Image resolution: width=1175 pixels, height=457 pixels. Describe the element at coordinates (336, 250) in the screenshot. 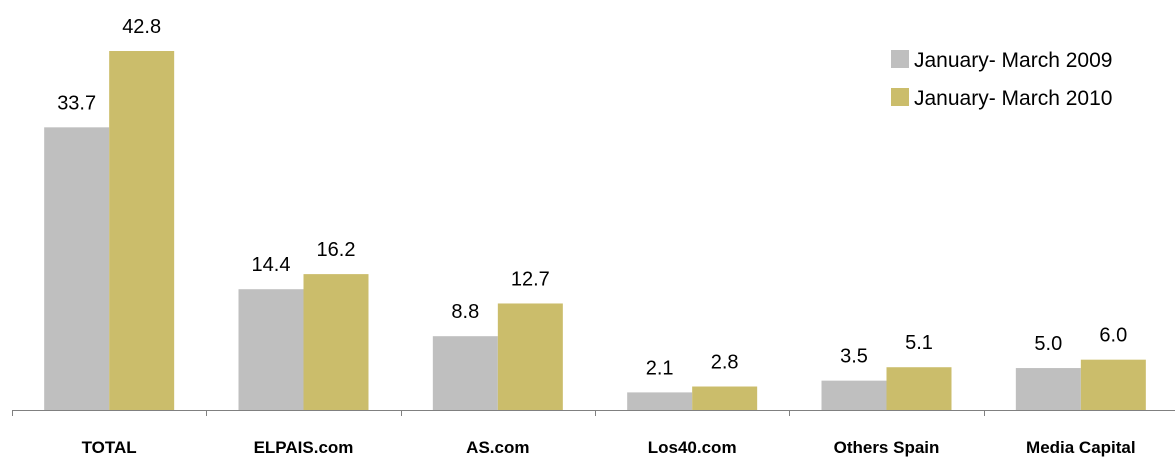

I see `data-label: 16.2` at that location.